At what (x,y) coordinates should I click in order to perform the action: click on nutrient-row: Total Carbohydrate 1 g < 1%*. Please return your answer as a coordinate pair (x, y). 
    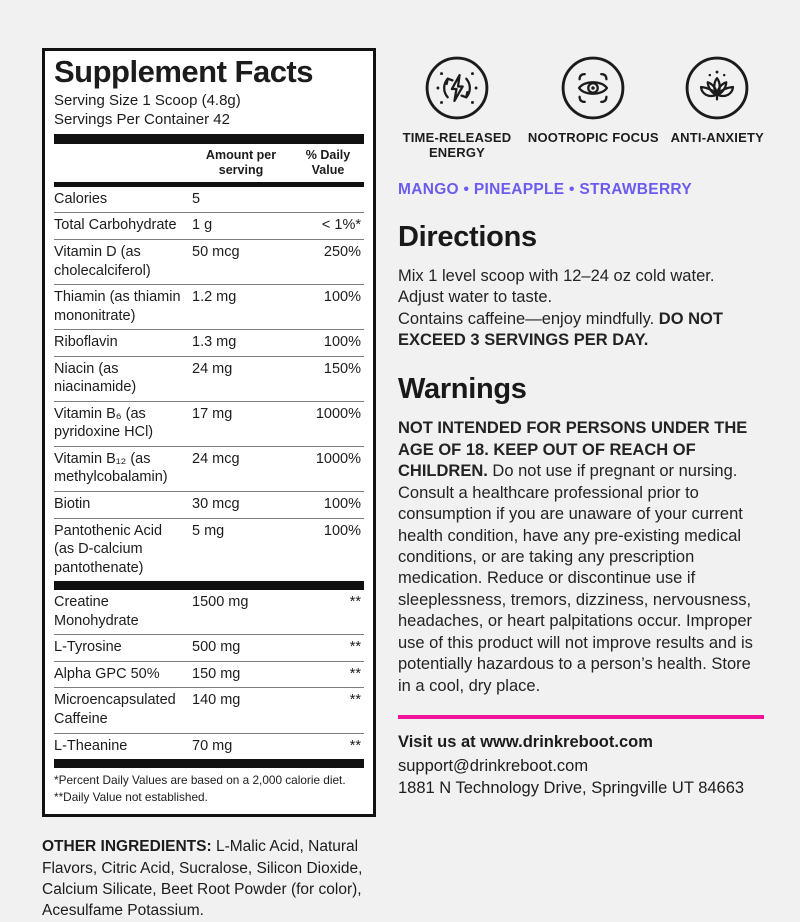
    Looking at the image, I should click on (209, 225).